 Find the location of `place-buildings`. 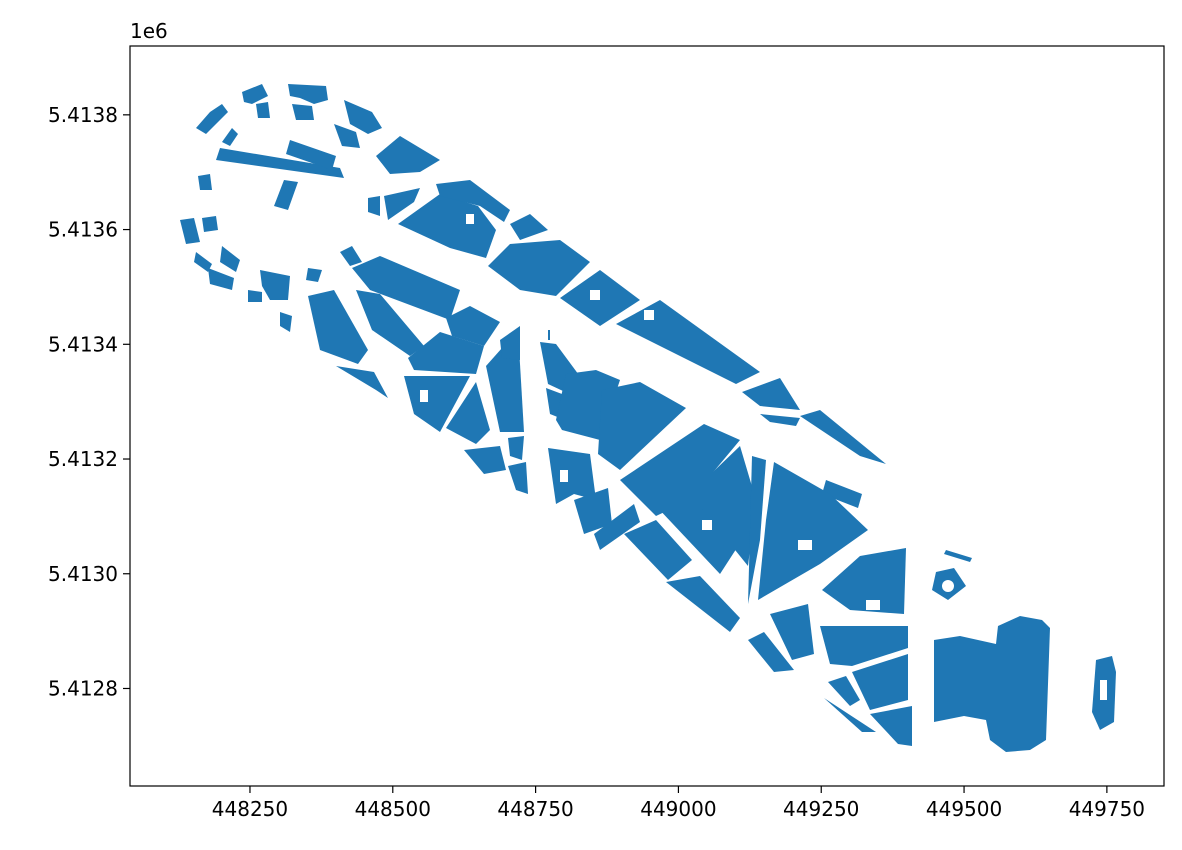

place-buildings is located at coordinates (281, 208).